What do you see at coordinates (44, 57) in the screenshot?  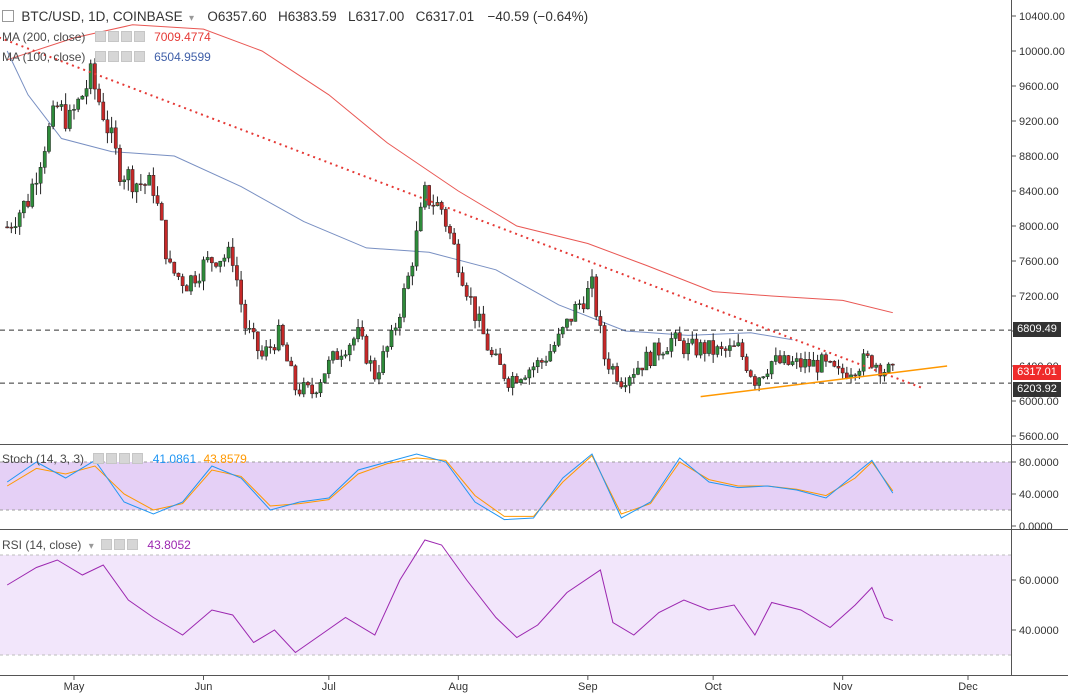 I see `ma100-label: MA (100, close)` at bounding box center [44, 57].